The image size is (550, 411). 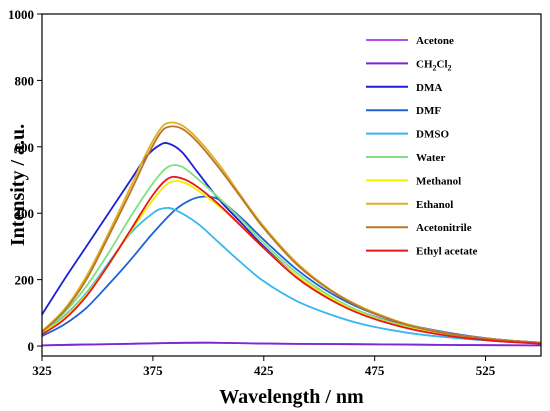 I want to click on y-tick-label: 400, so click(x=25, y=213).